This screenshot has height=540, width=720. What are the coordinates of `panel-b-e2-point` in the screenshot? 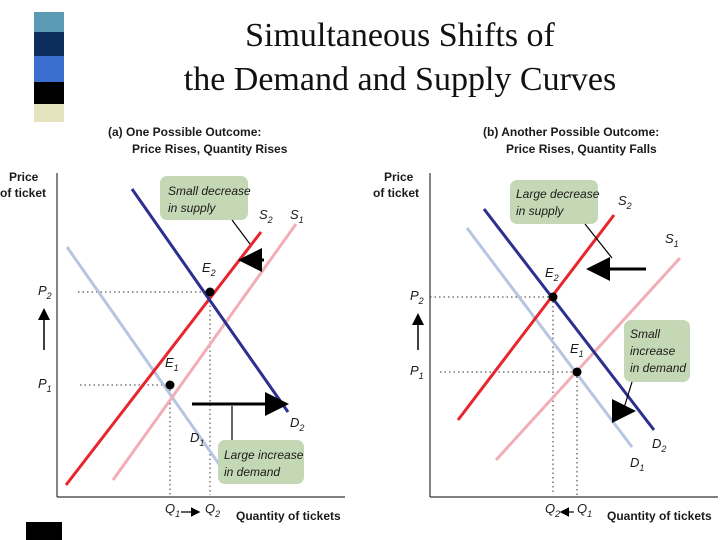 It's located at (553, 297).